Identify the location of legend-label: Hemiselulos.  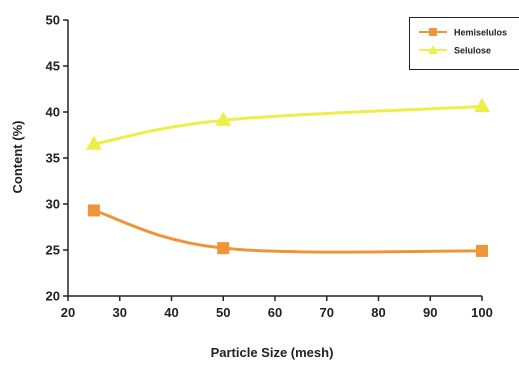
(480, 33).